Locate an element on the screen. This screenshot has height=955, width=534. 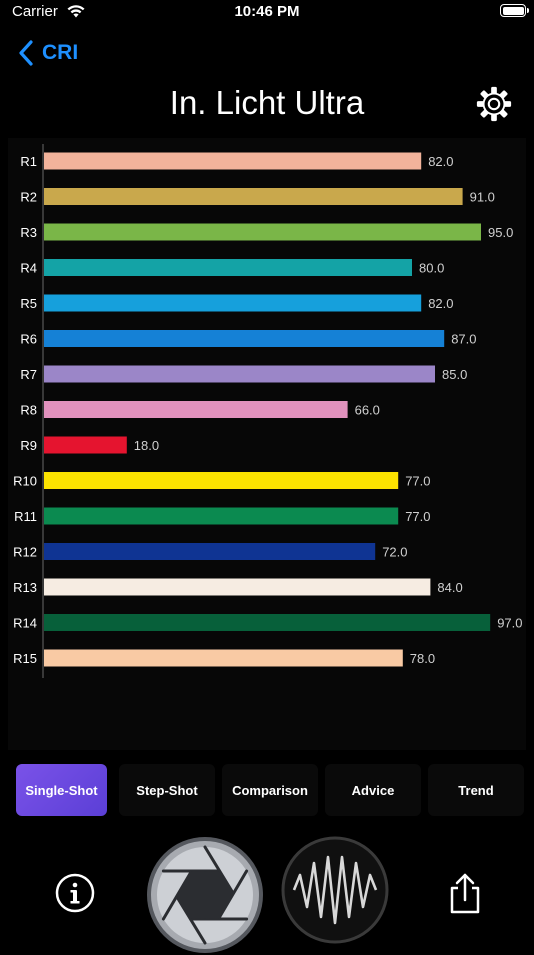
category-label: R8 is located at coordinates (28, 410).